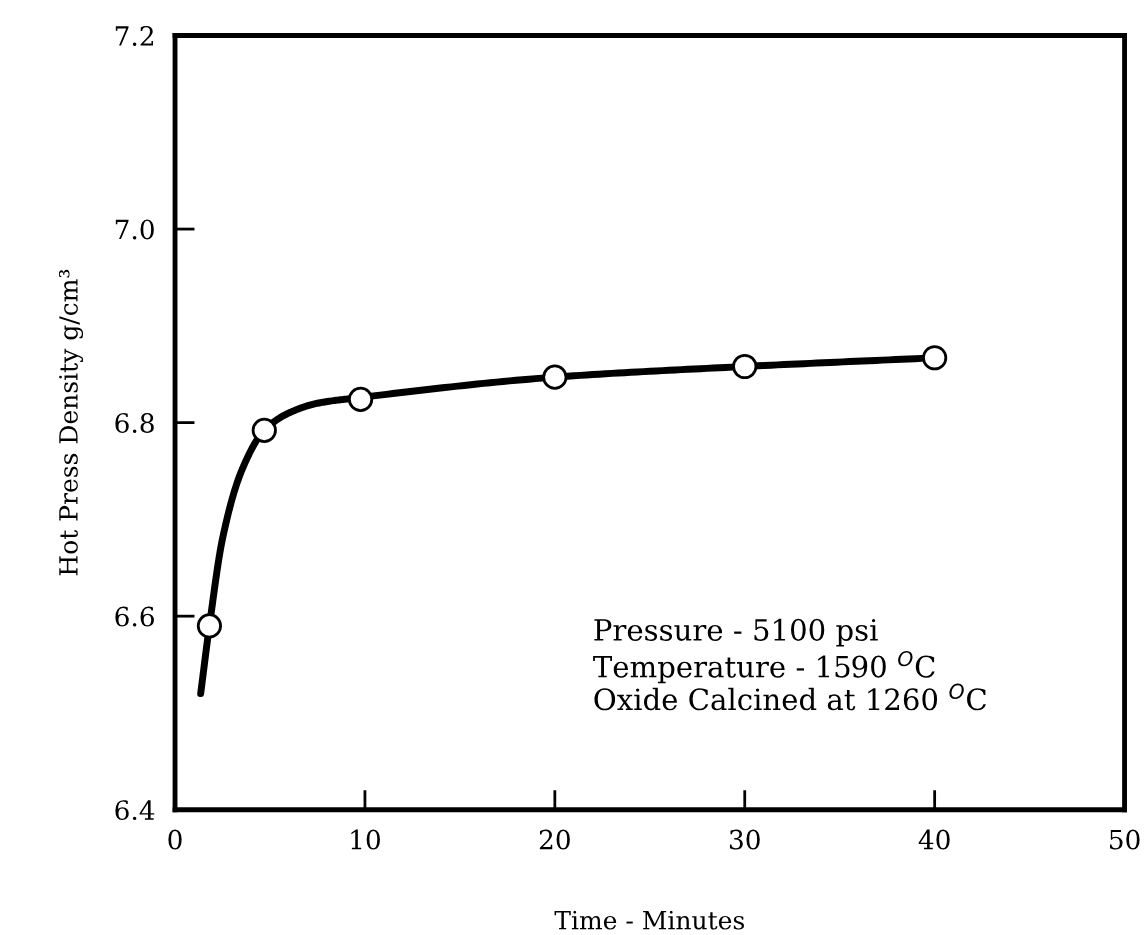 The height and width of the screenshot is (935, 1144). Describe the element at coordinates (764, 667) in the screenshot. I see `annotation: Temperature - 1590 $^{O}$C` at that location.